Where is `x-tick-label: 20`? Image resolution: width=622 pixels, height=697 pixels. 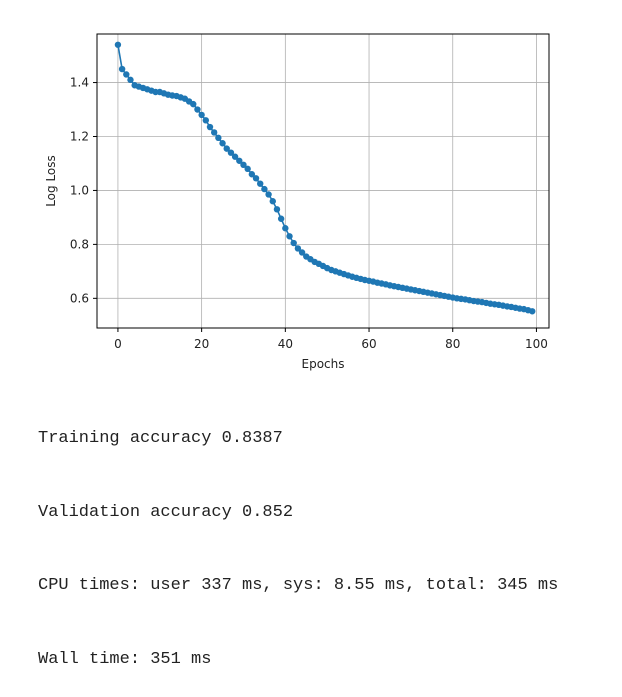
x-tick-label: 20 is located at coordinates (201, 344).